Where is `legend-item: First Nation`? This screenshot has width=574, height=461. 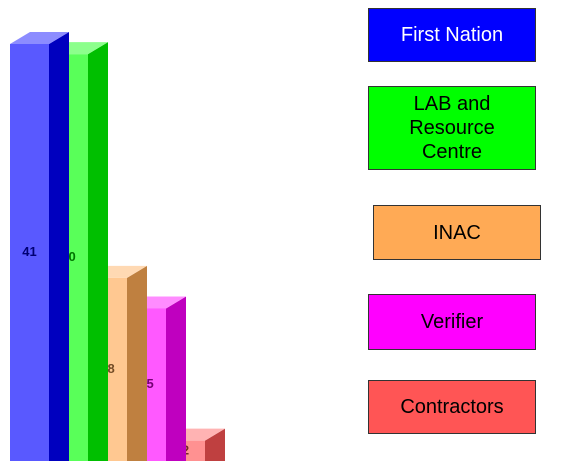
legend-item: First Nation is located at coordinates (452, 35).